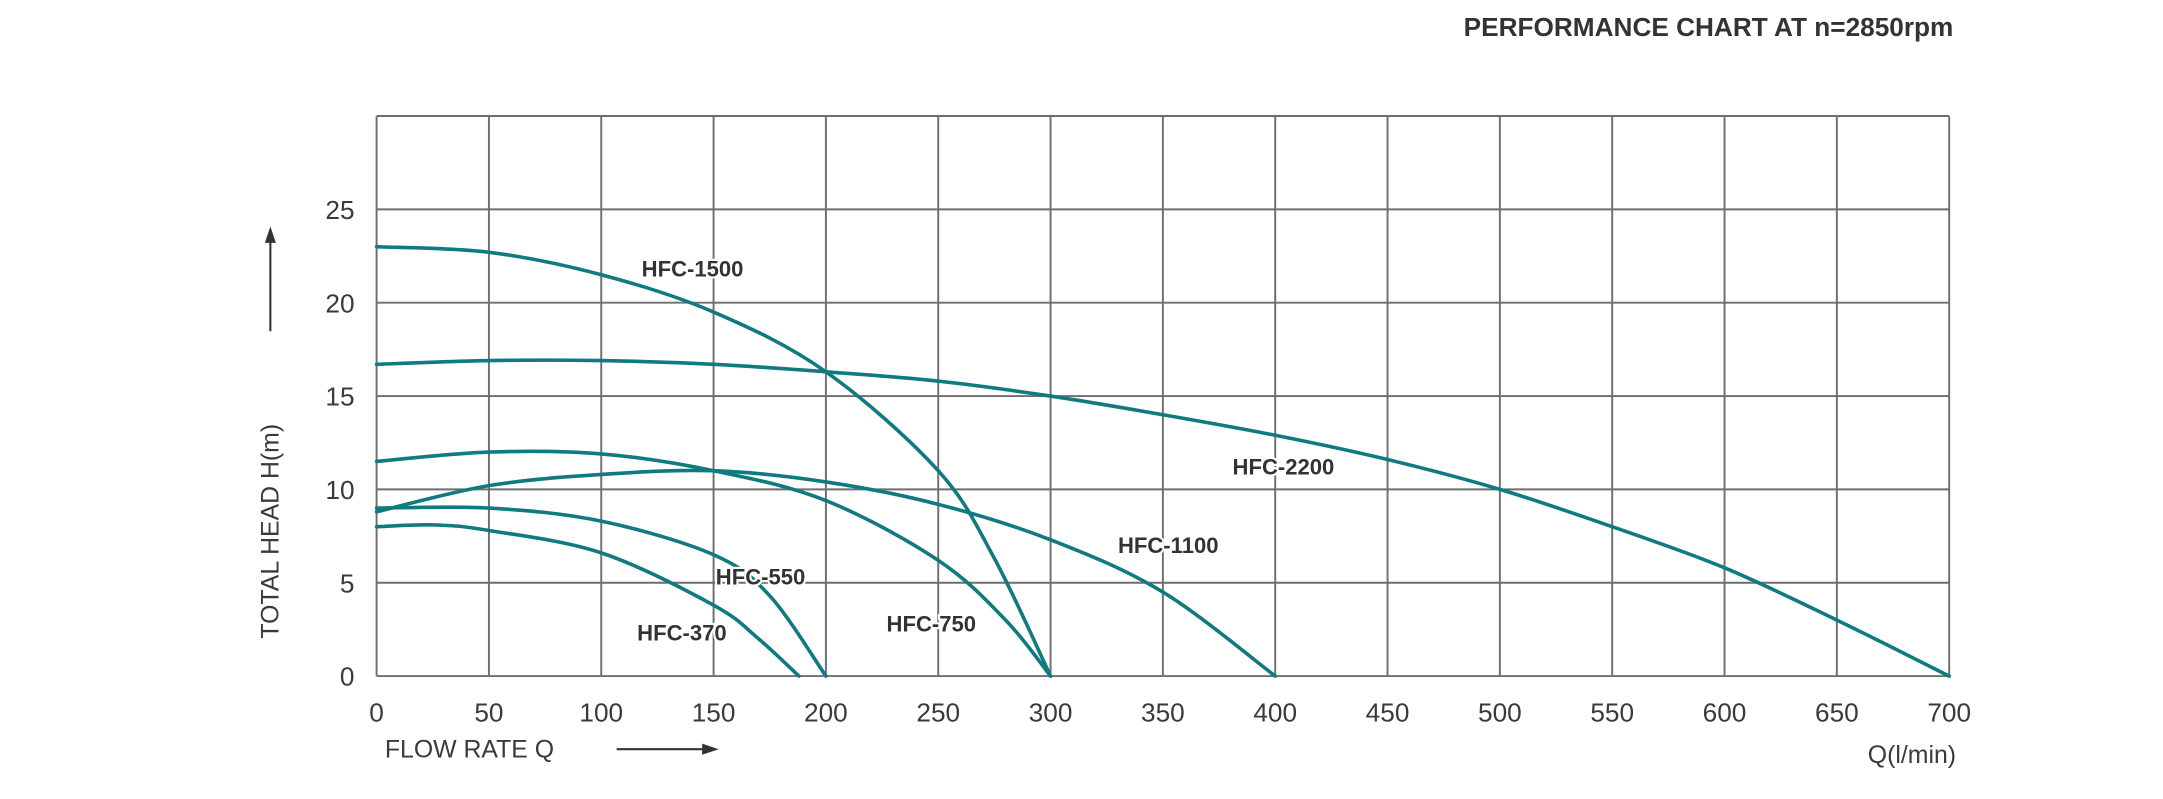 This screenshot has height=799, width=2163. What do you see at coordinates (693, 269) in the screenshot?
I see `series-label-hfc-1500: HFC-1500` at bounding box center [693, 269].